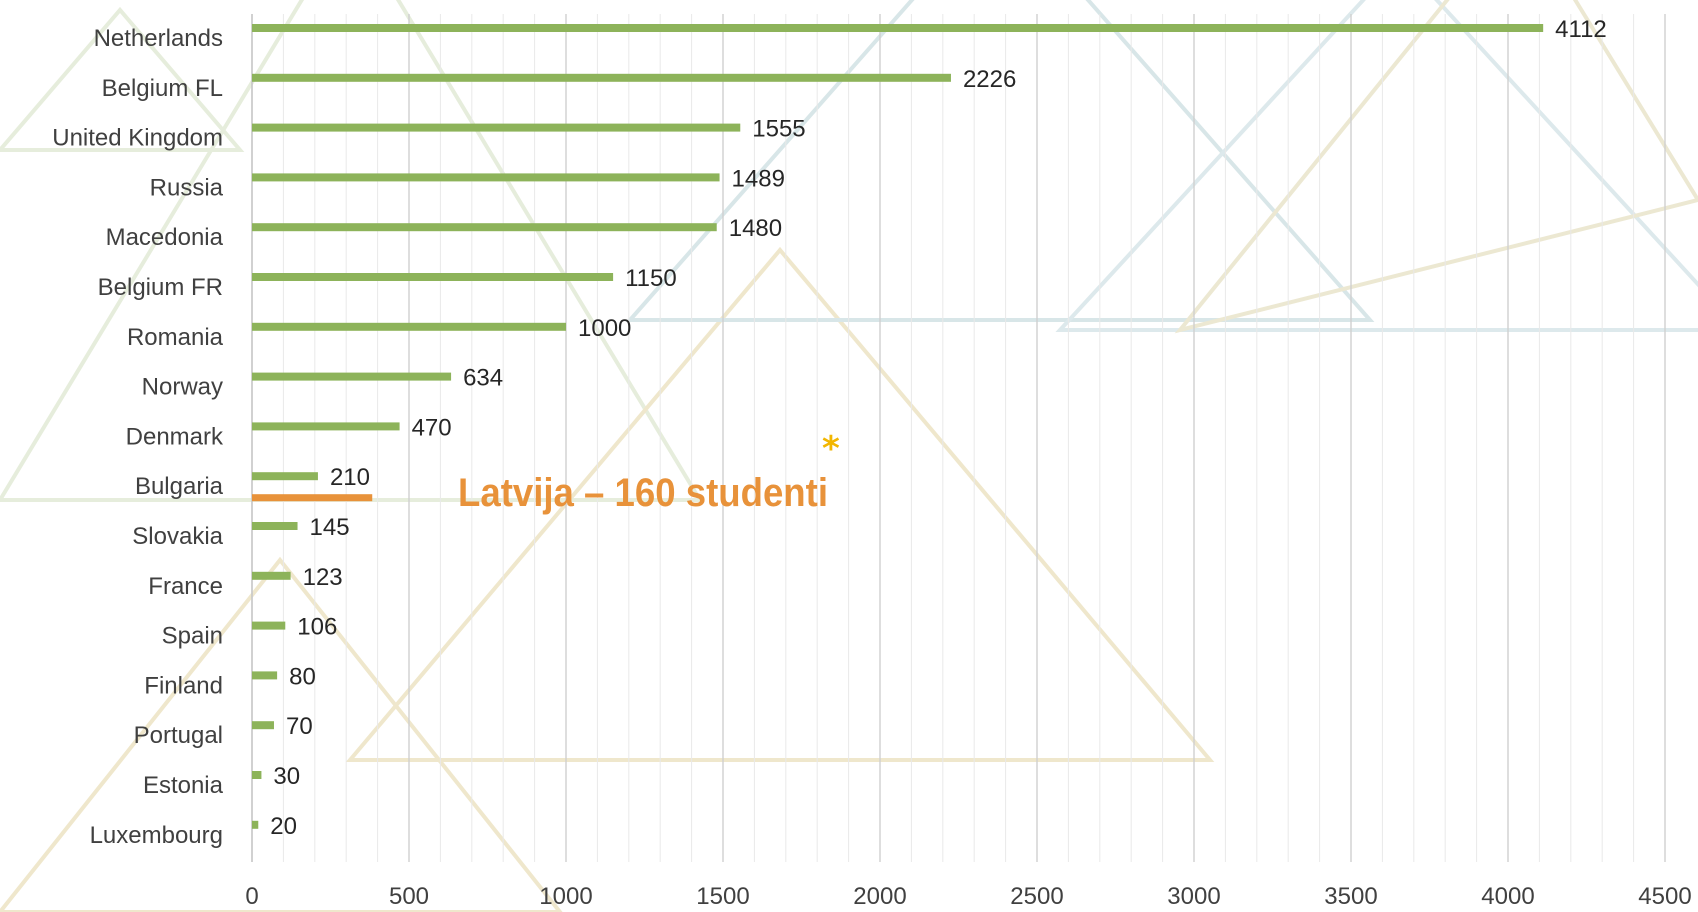 This screenshot has width=1698, height=912. Describe the element at coordinates (1581, 29) in the screenshot. I see `data-label: 4112` at that location.